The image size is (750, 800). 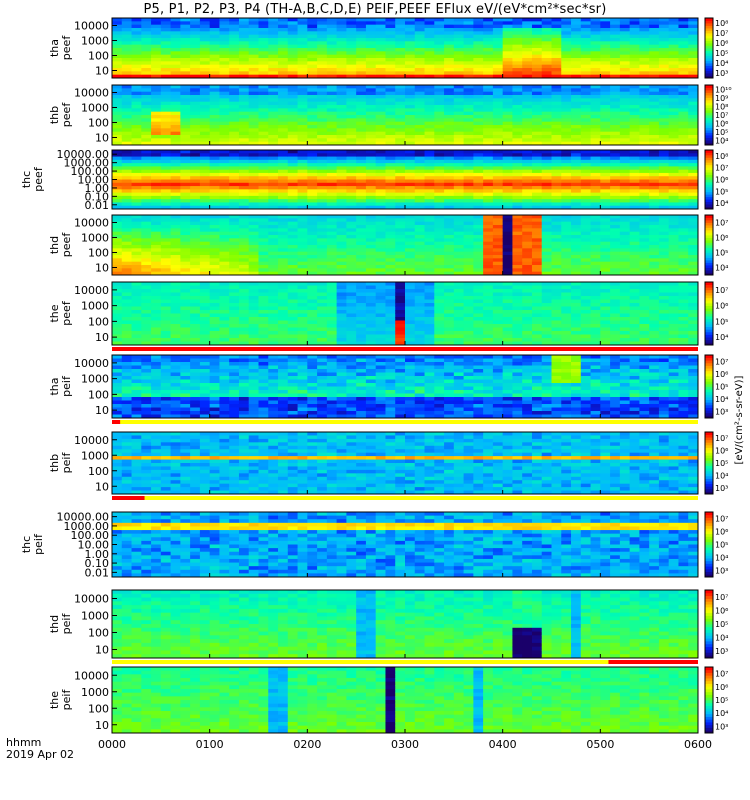 I want to click on colorbar-tick-label: 10⁴, so click(x=721, y=203).